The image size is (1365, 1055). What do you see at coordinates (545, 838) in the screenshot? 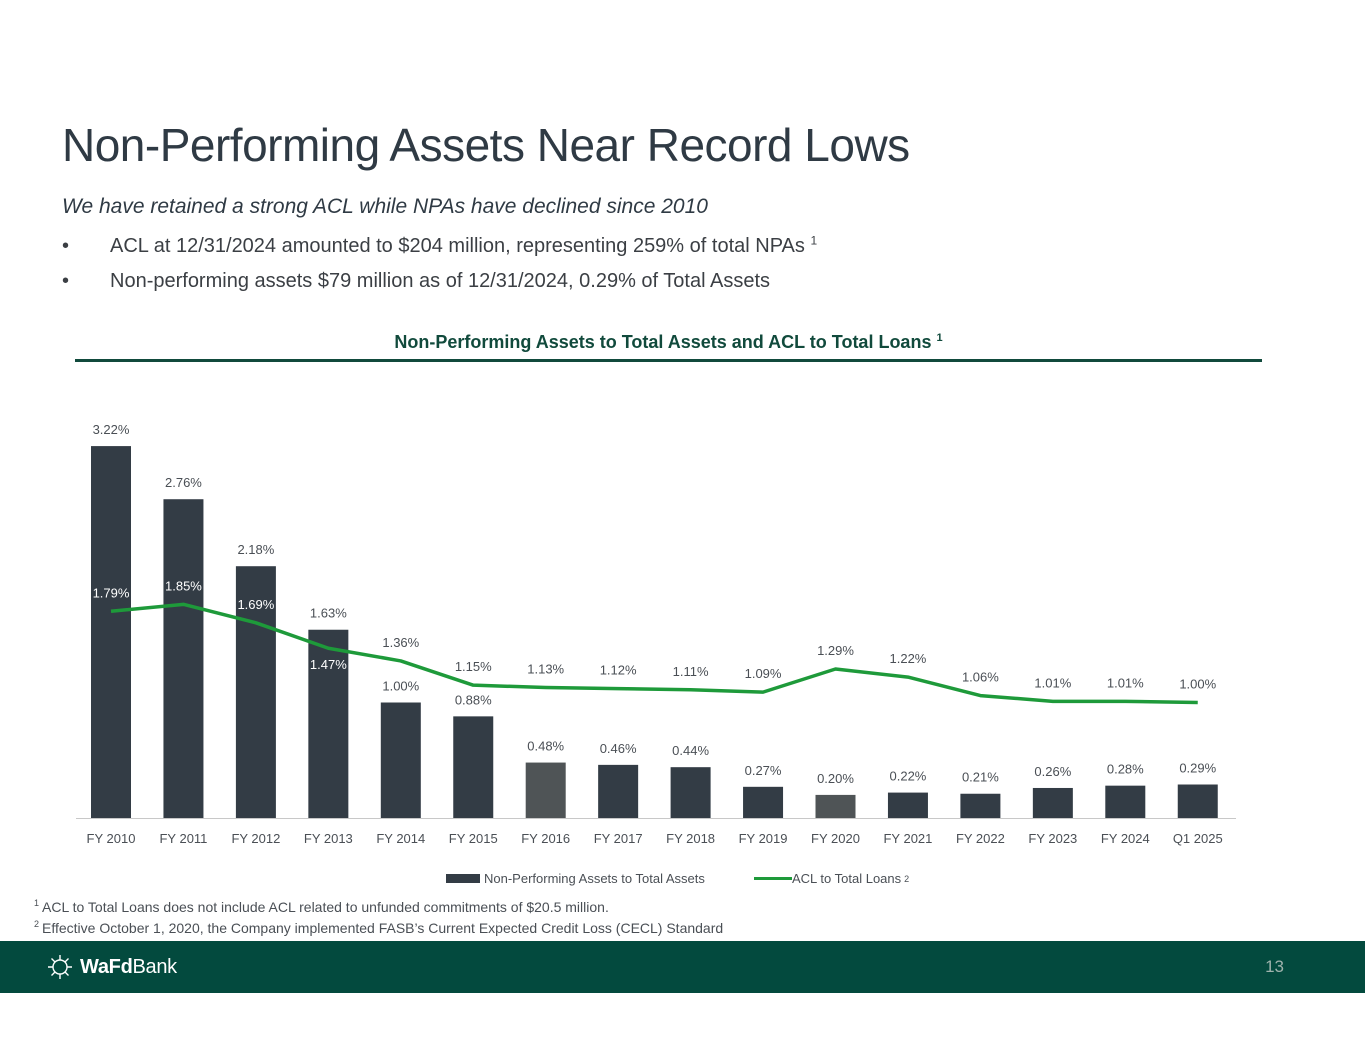
I see `x-tick-label: FY 2016` at bounding box center [545, 838].